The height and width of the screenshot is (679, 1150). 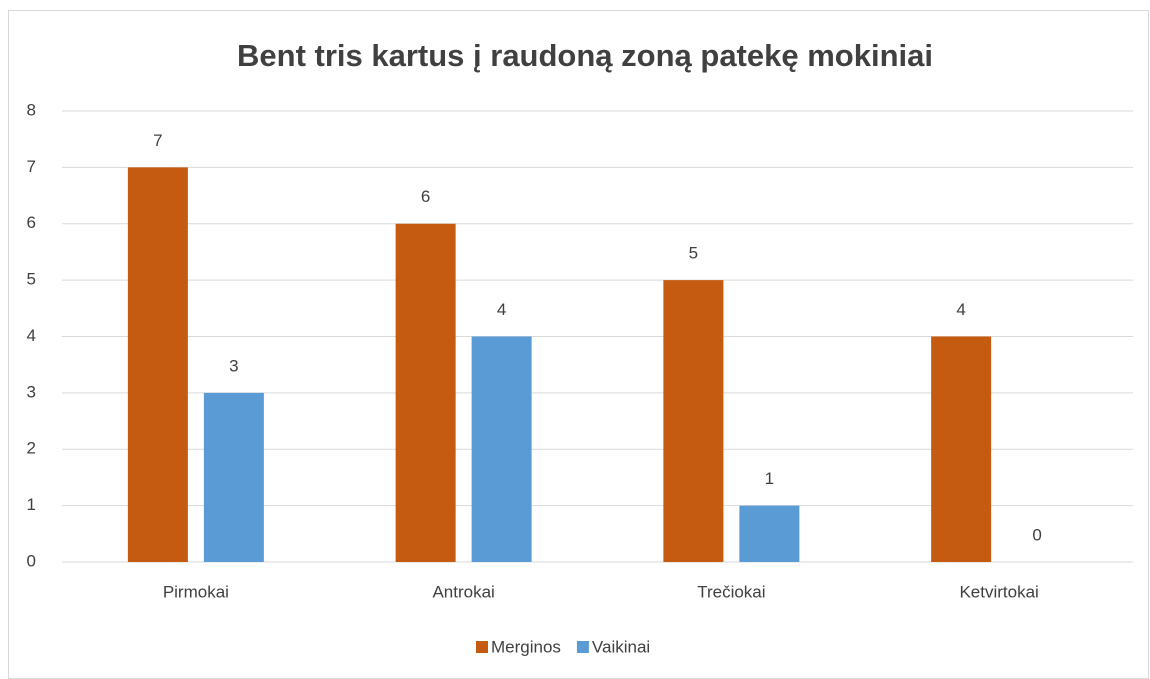 What do you see at coordinates (621, 646) in the screenshot?
I see `legend-label: Vaikinai` at bounding box center [621, 646].